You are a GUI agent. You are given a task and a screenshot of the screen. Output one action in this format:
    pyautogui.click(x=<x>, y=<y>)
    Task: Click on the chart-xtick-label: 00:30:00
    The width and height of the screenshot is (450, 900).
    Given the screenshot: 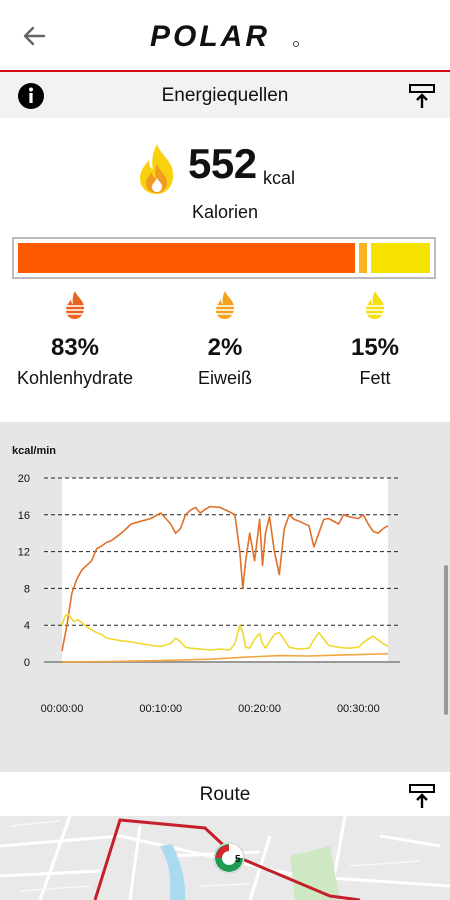 What is the action you would take?
    pyautogui.click(x=358, y=709)
    